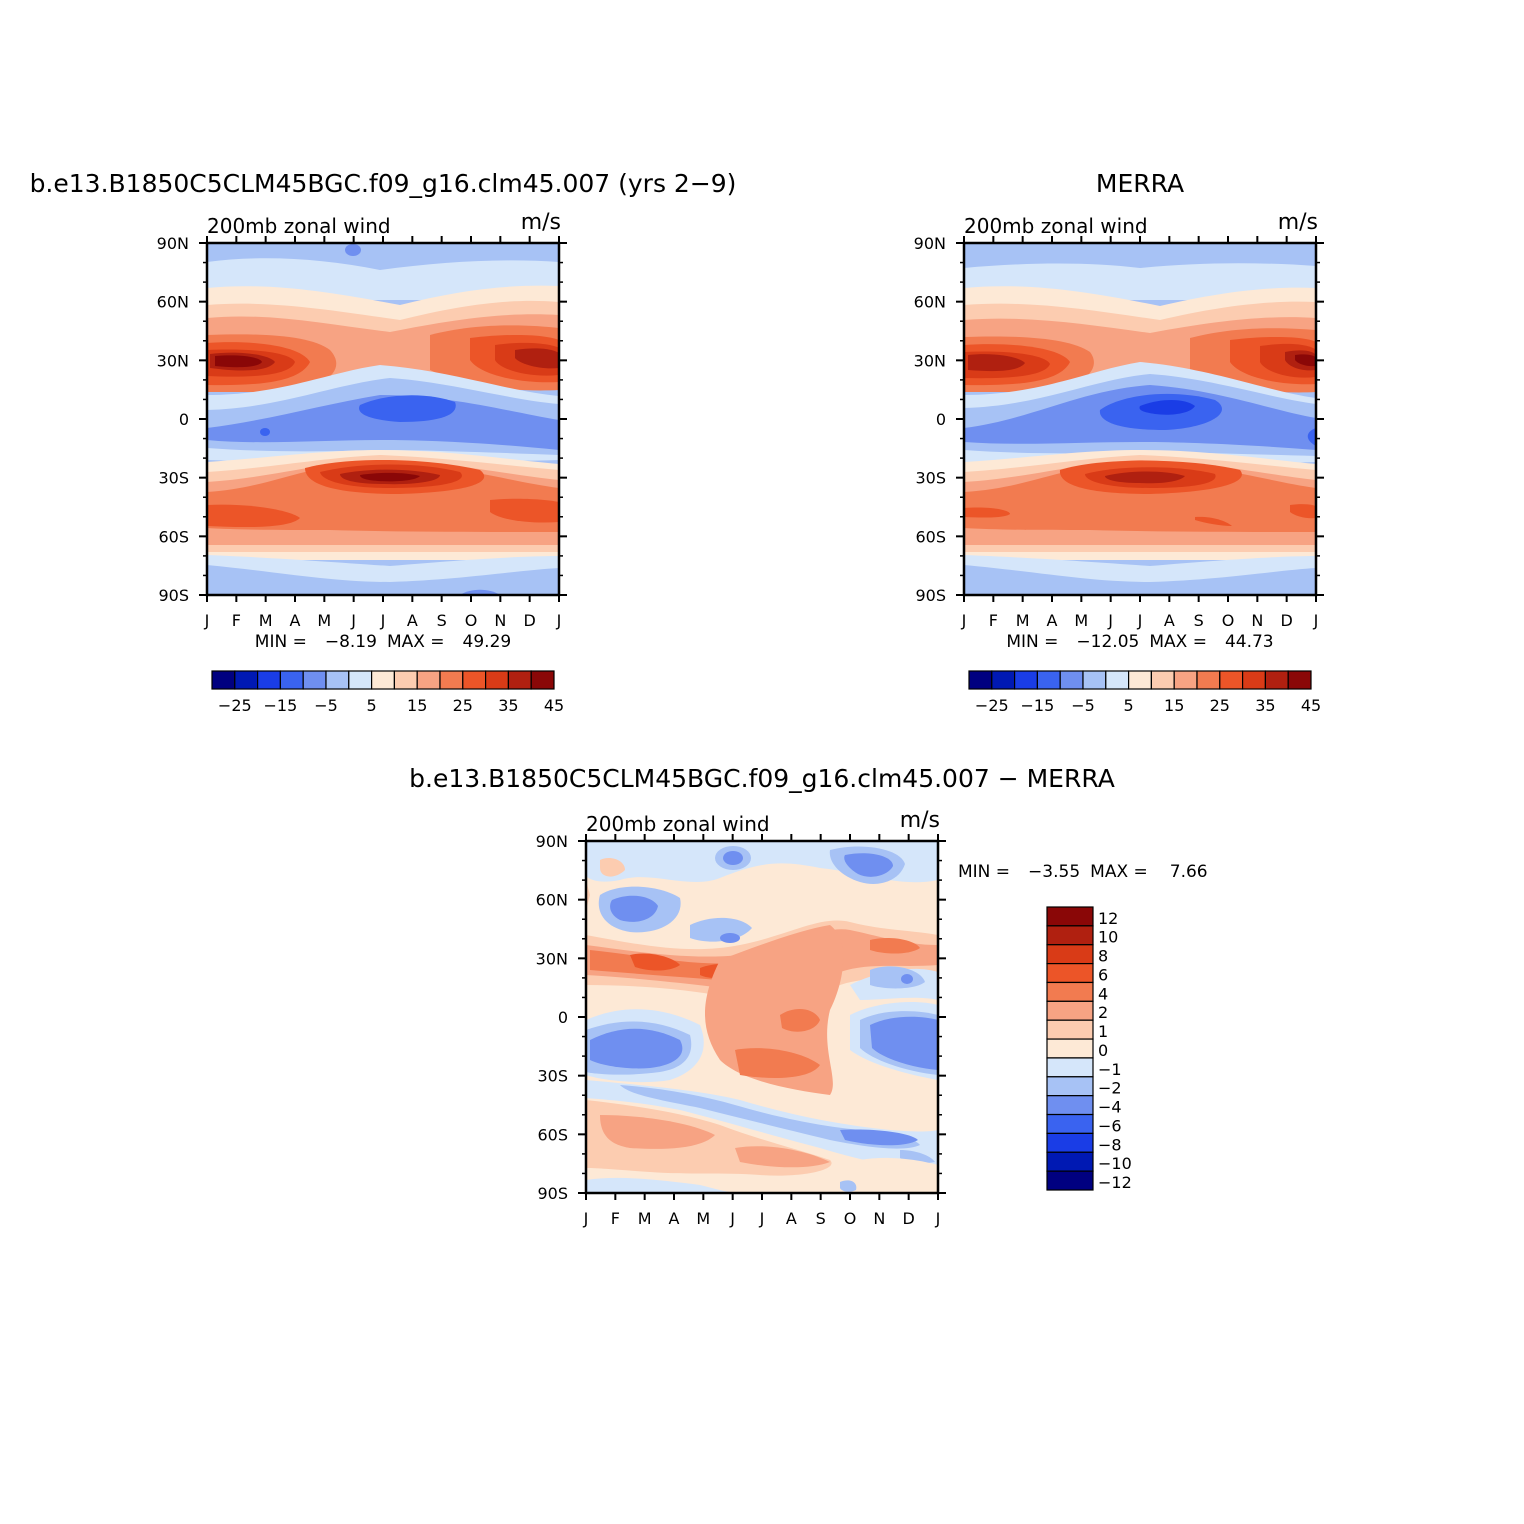 The width and height of the screenshot is (1524, 1524). What do you see at coordinates (1115, 1182) in the screenshot?
I see `colorbar-label: −12` at bounding box center [1115, 1182].